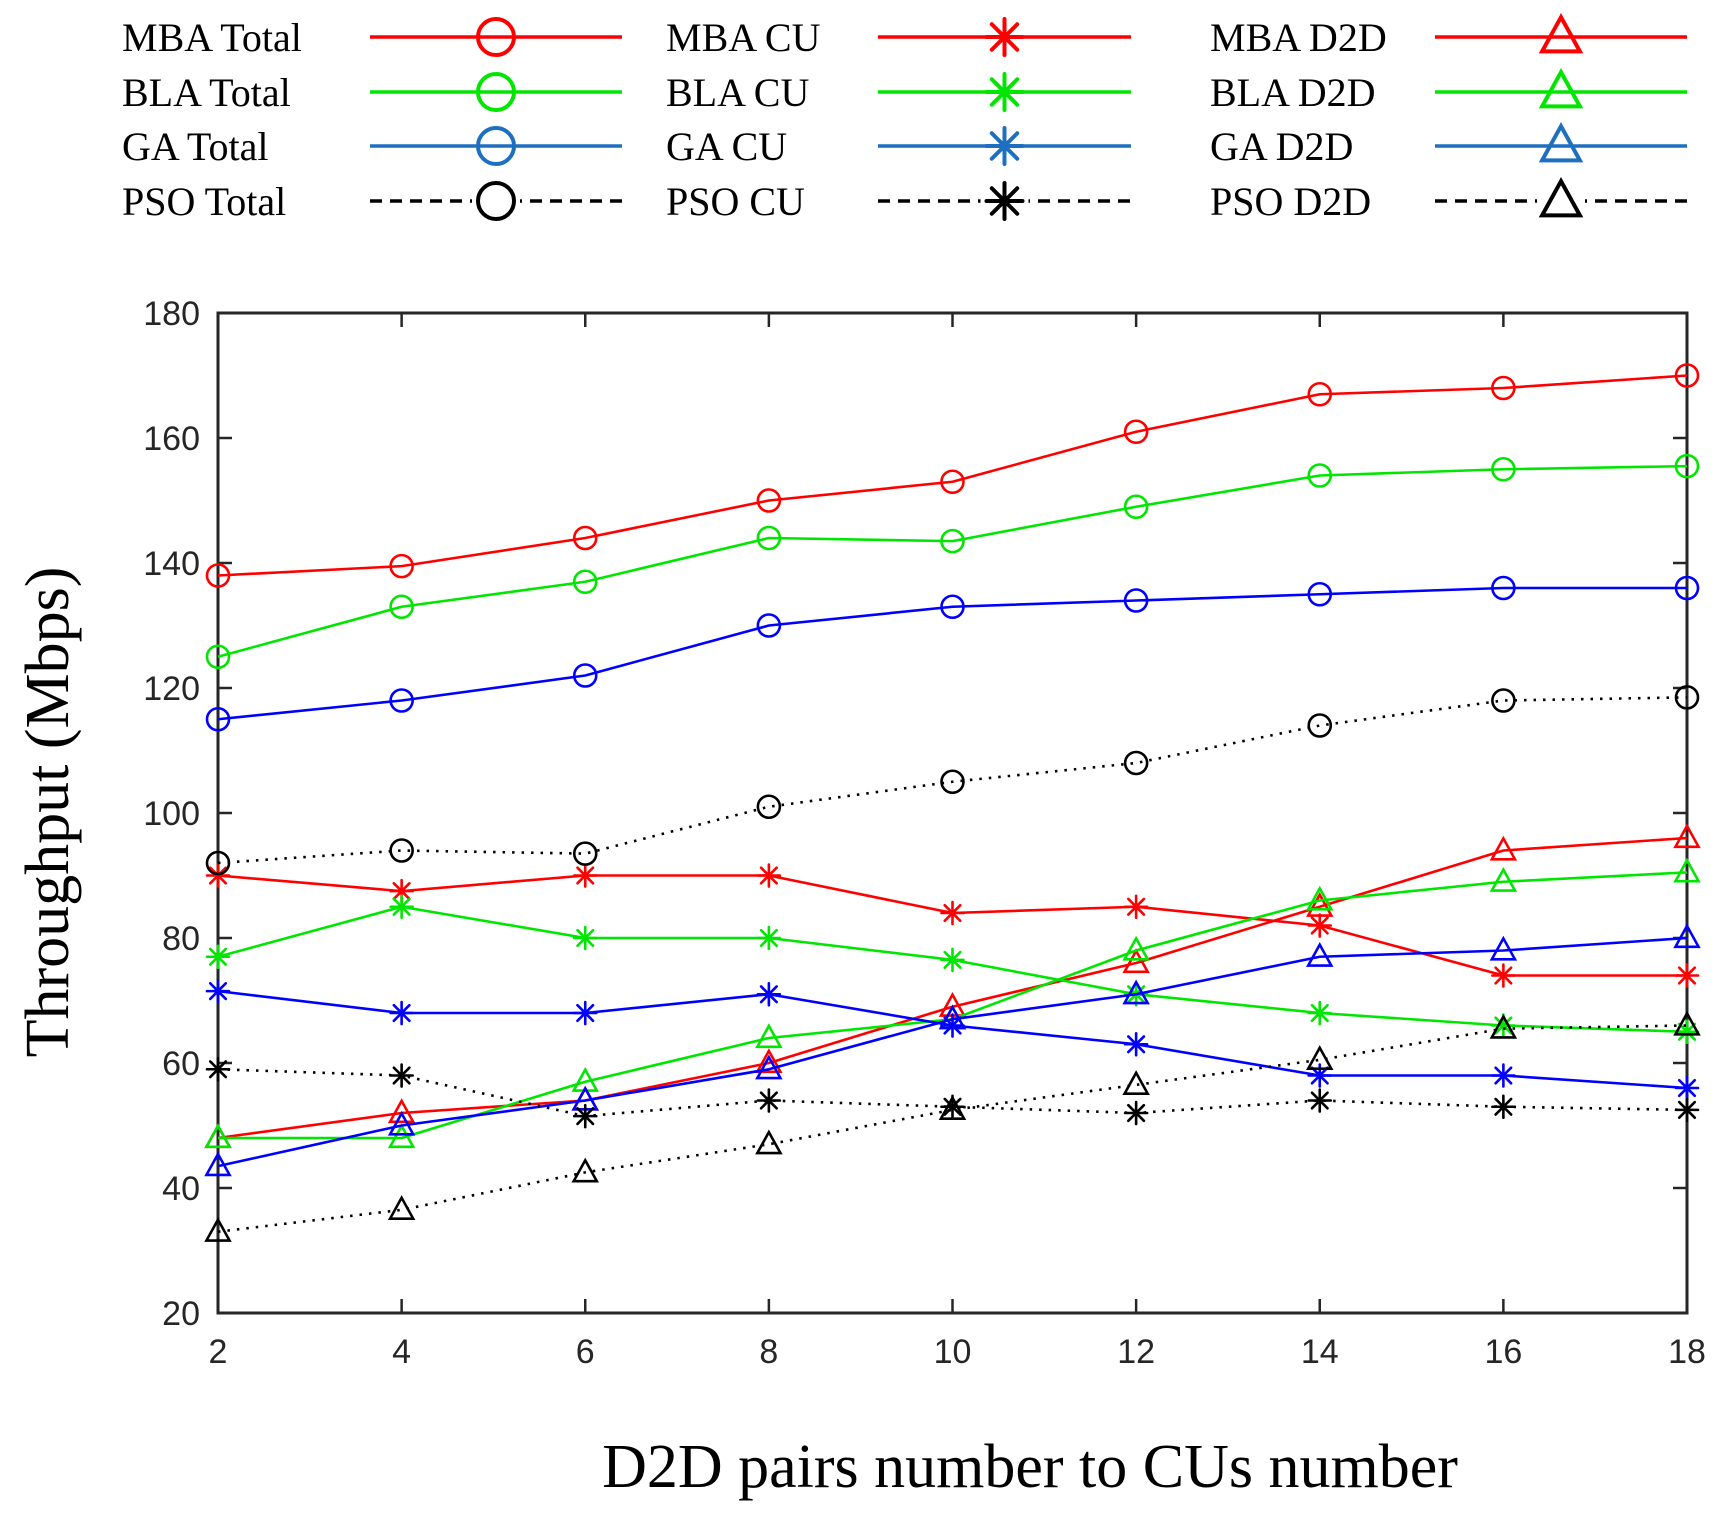 This screenshot has height=1522, width=1723. I want to click on series-bla-cu, so click(952, 969).